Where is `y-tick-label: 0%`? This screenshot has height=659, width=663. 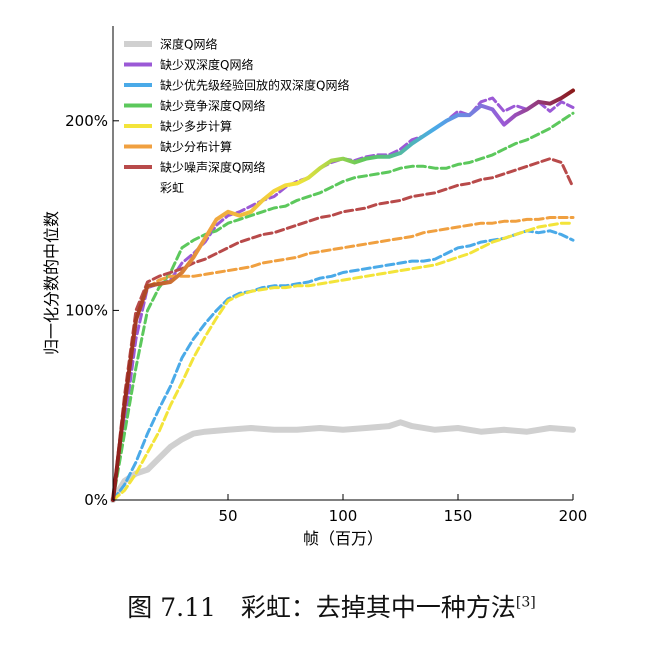 y-tick-label: 0% is located at coordinates (96, 500).